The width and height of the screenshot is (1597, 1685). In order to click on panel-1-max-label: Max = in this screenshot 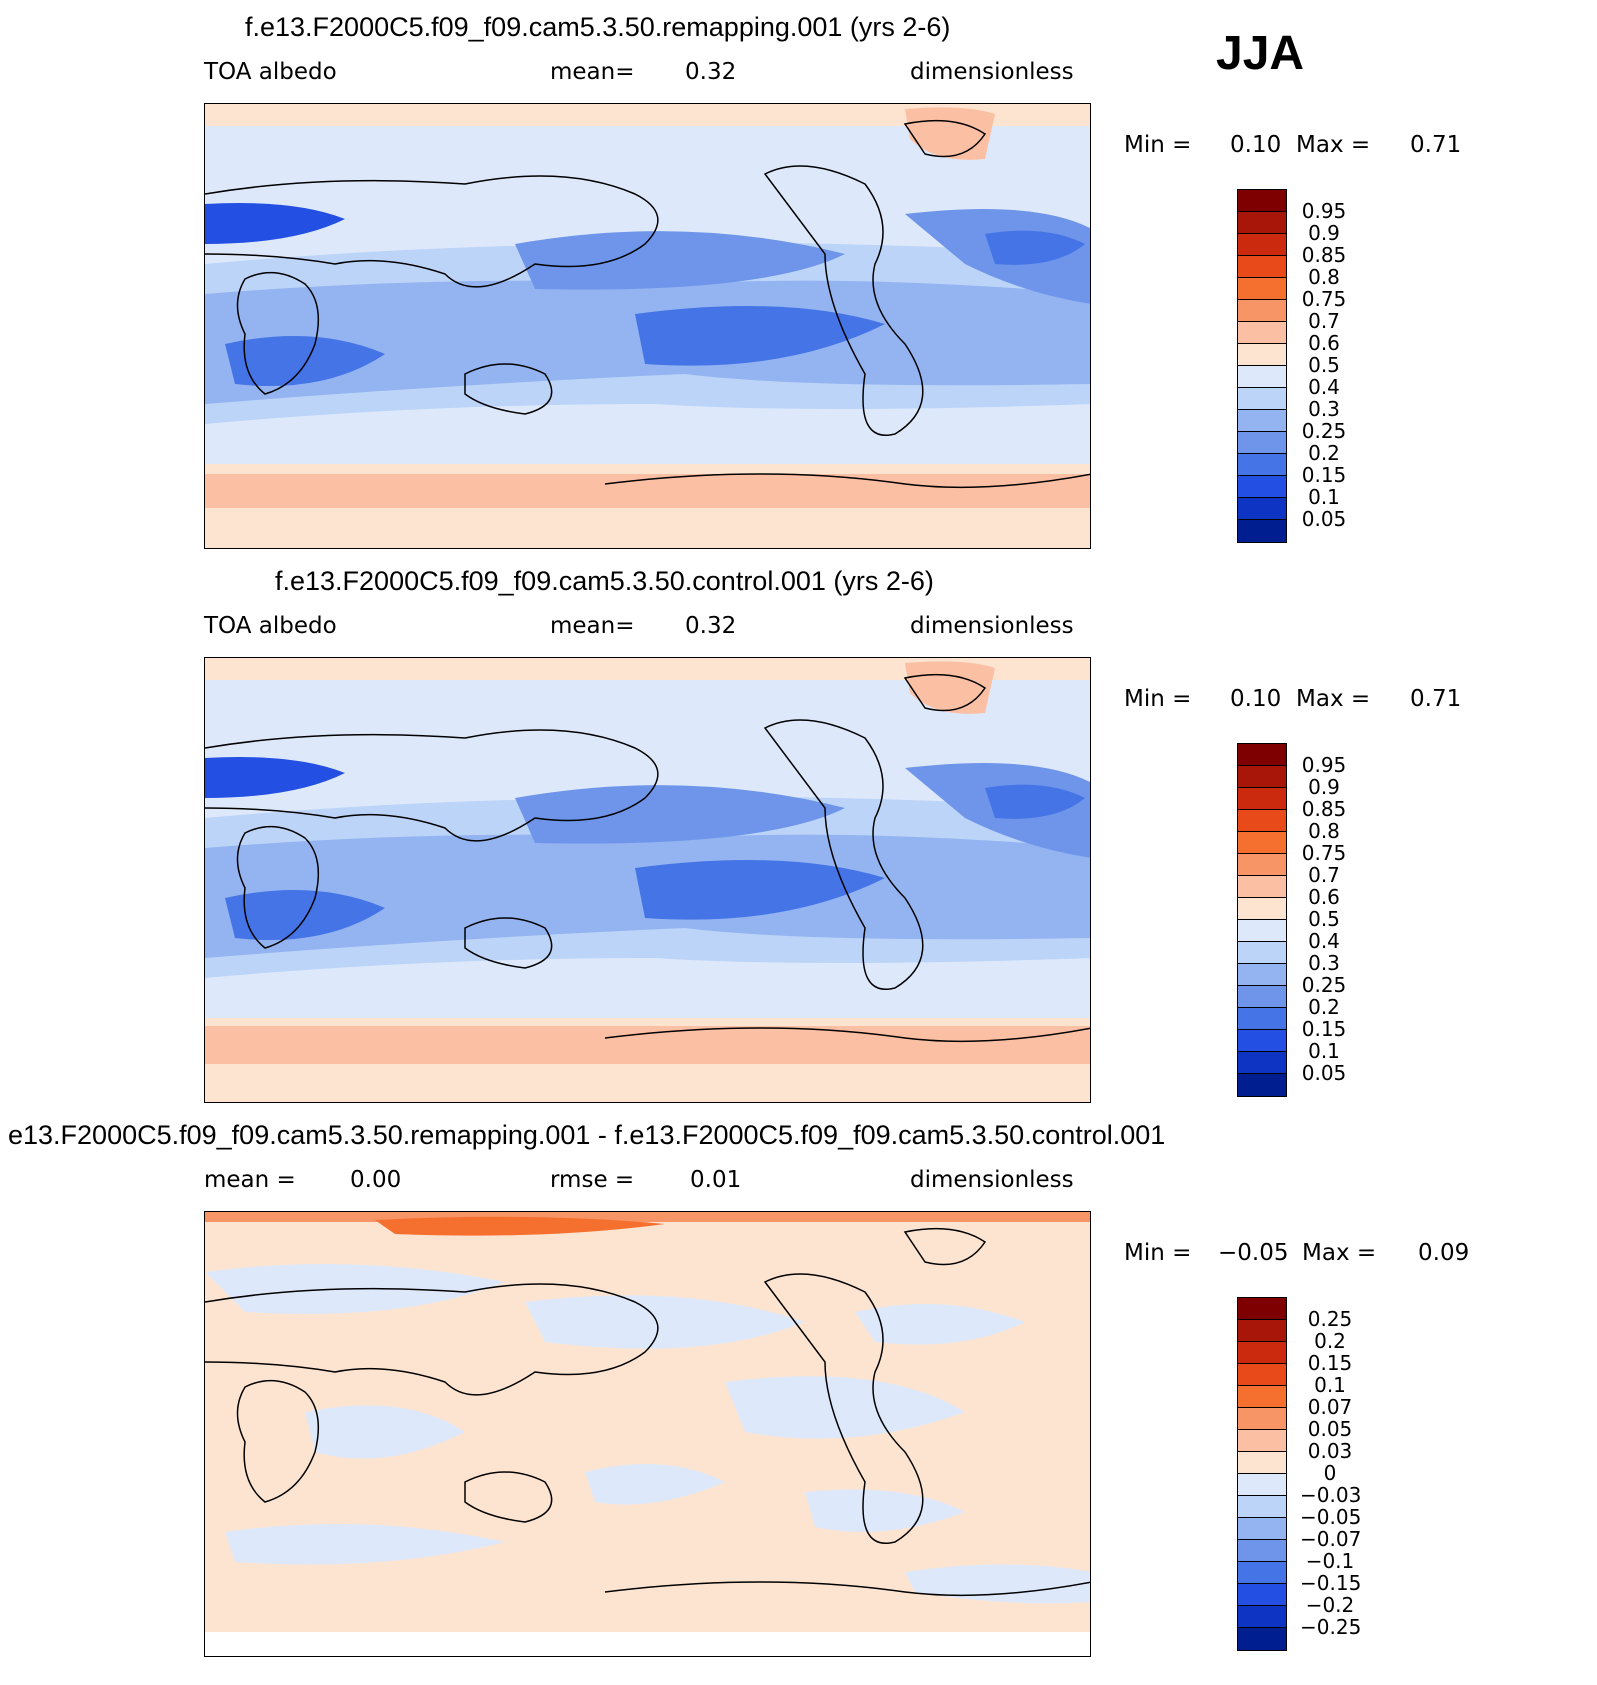, I will do `click(1333, 145)`.